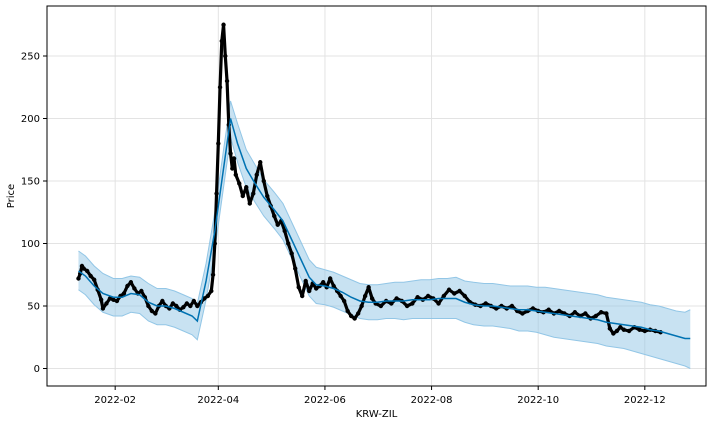 The image size is (712, 424). Describe the element at coordinates (30, 244) in the screenshot. I see `y-tick-label: 100` at that location.